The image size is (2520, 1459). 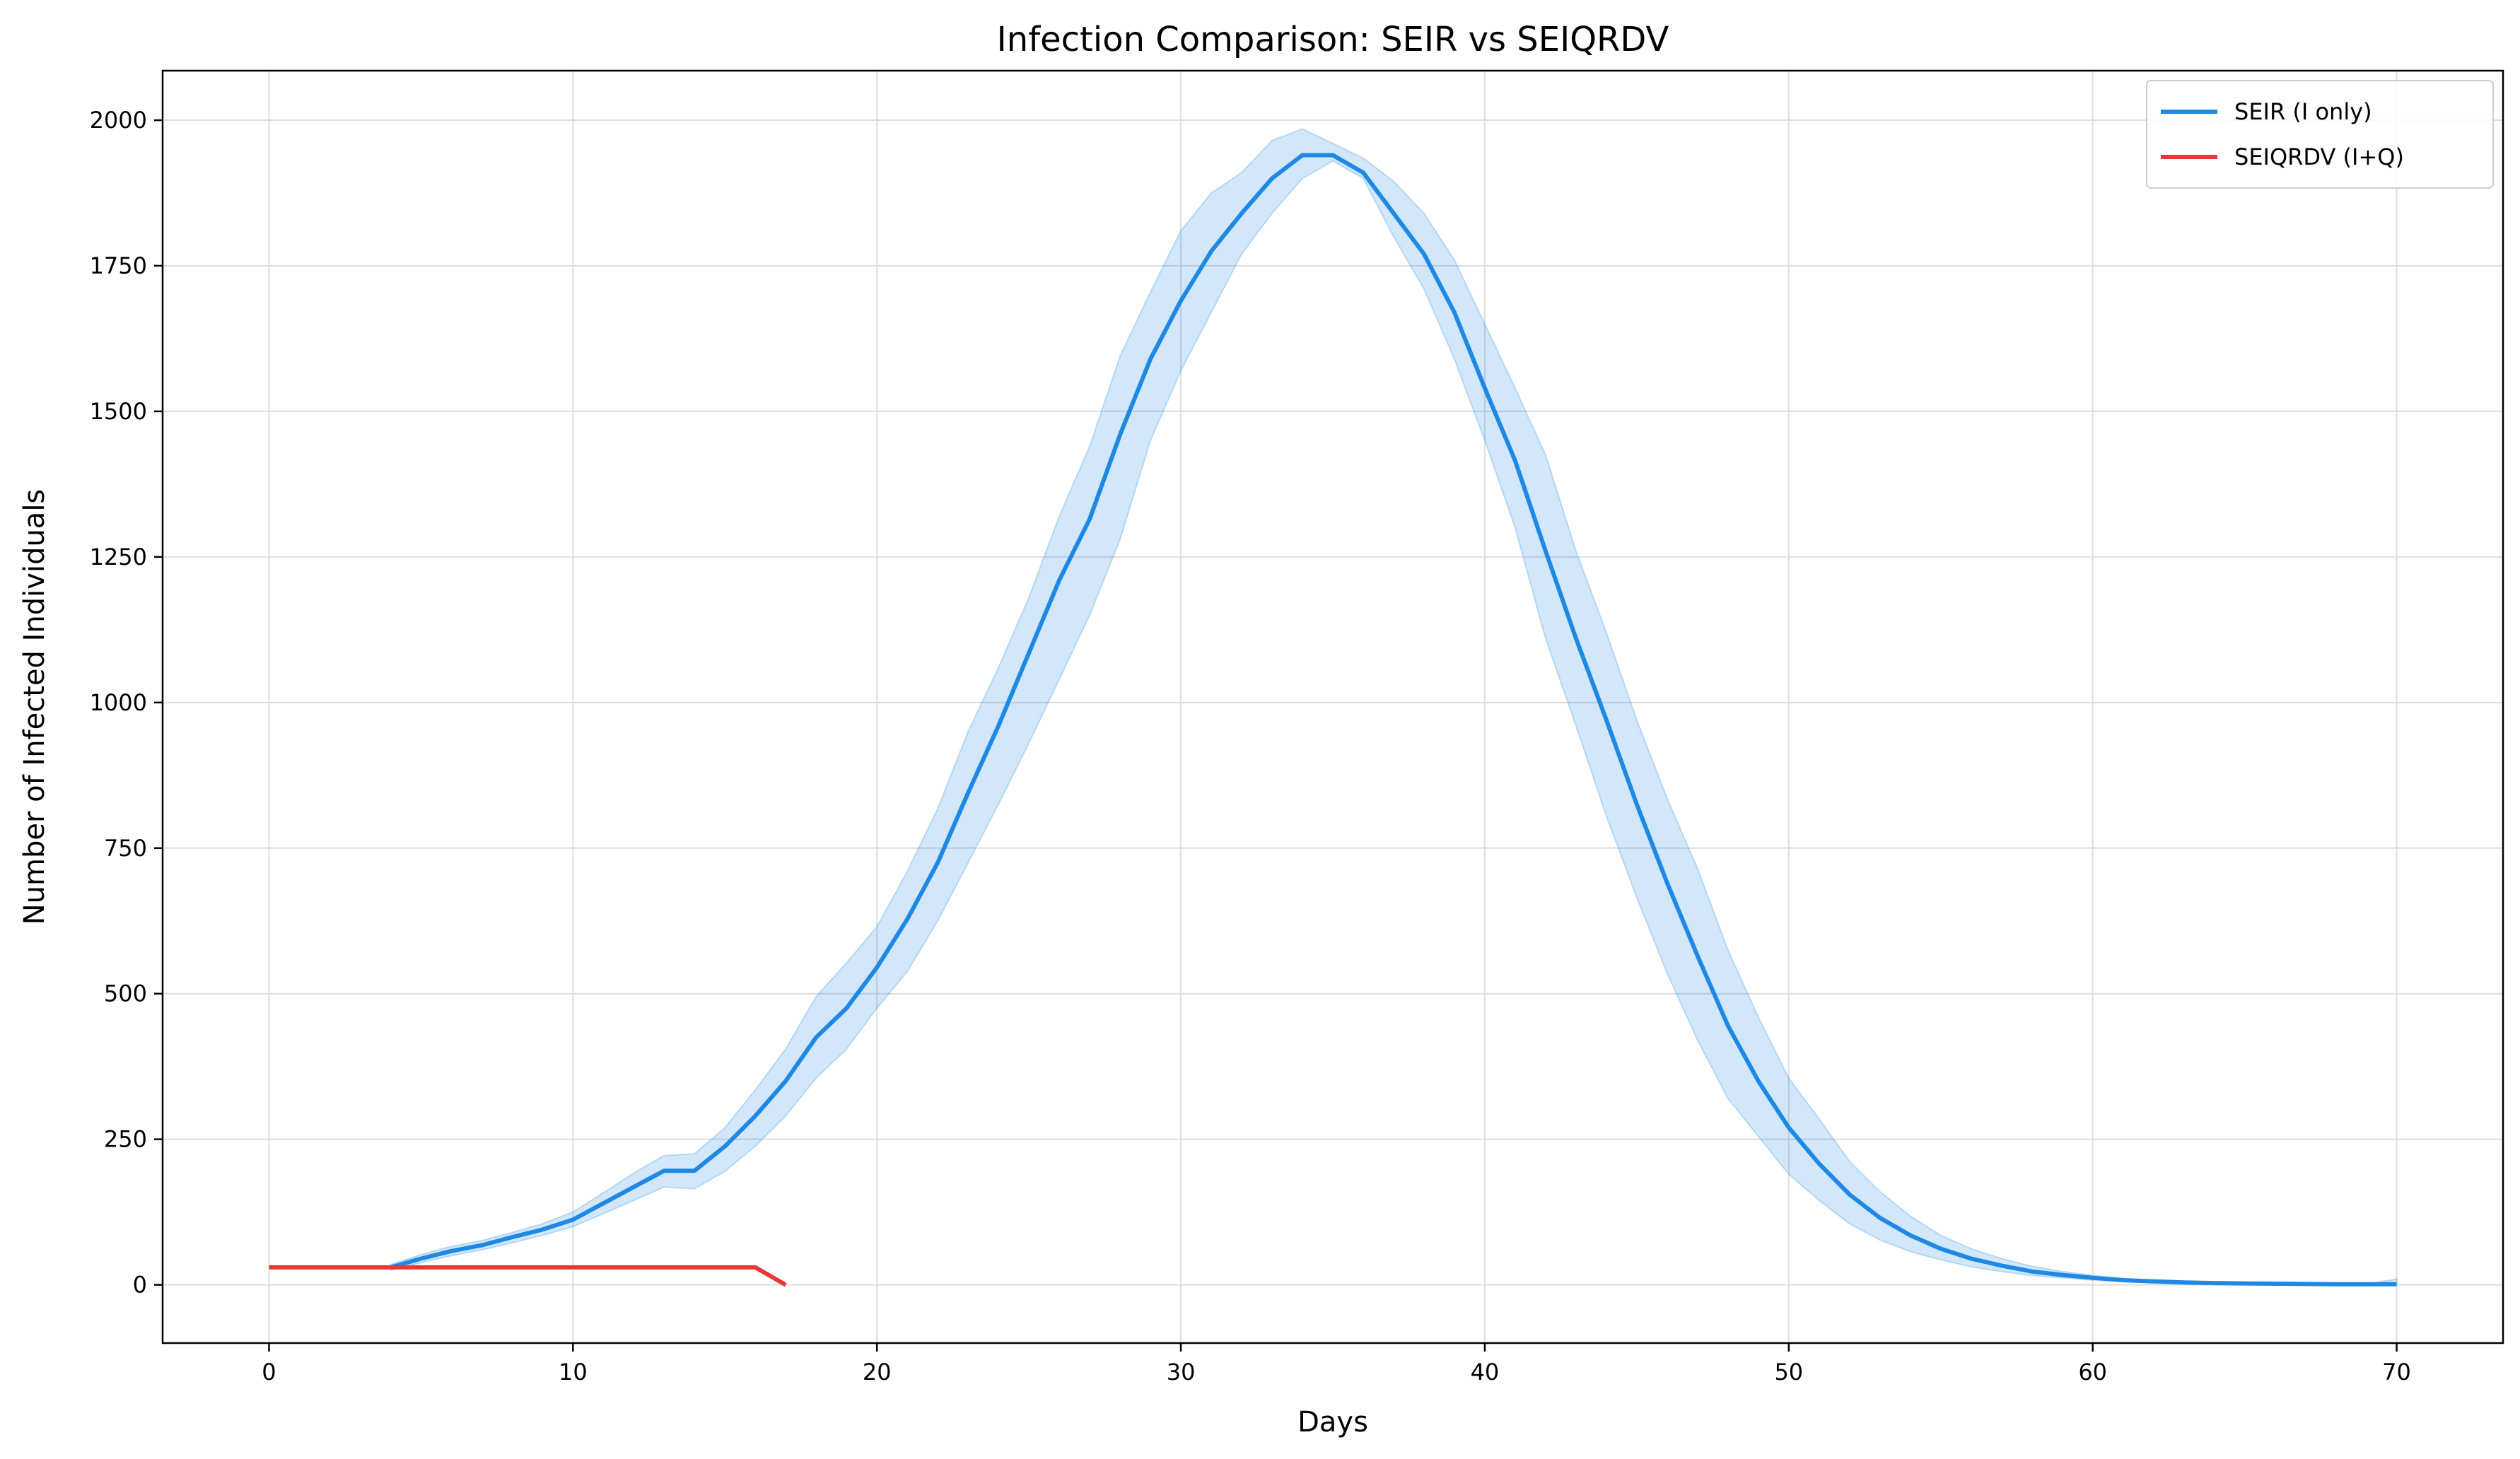 What do you see at coordinates (126, 1139) in the screenshot?
I see `y-tick-label: 250` at bounding box center [126, 1139].